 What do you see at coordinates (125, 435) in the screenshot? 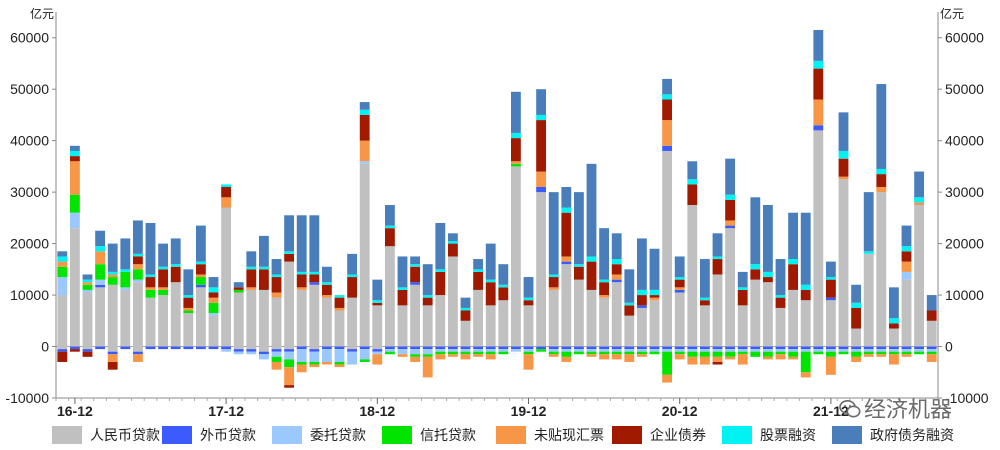
I see `legend-label: 人民币贷款` at bounding box center [125, 435].